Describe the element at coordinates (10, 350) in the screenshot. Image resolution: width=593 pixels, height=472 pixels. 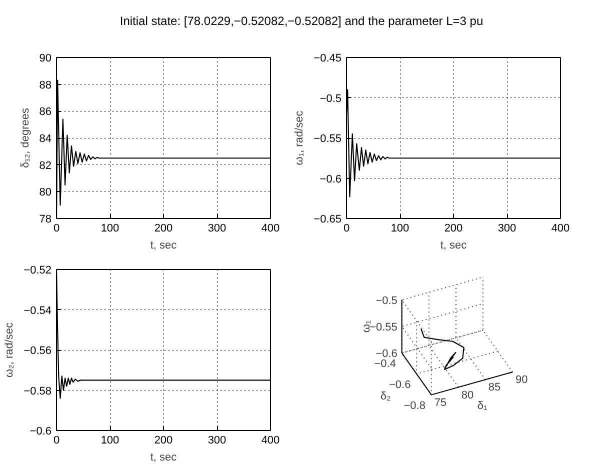
I see `y-axis-title: ω₂, rad/sec` at that location.